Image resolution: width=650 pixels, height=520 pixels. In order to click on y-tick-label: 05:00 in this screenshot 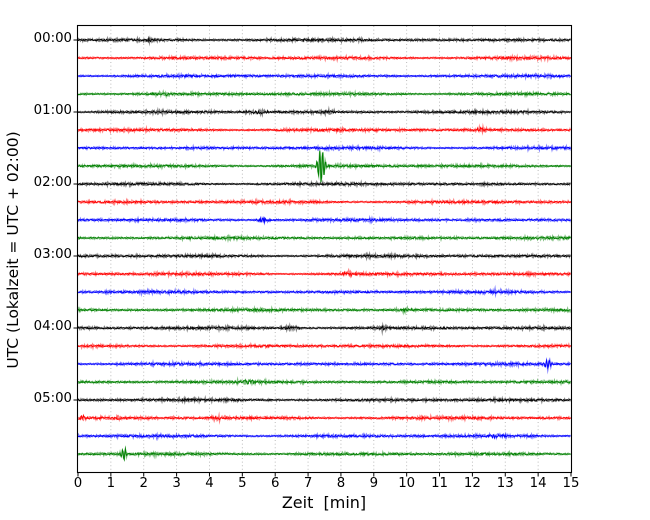, I will do `click(52, 398)`.